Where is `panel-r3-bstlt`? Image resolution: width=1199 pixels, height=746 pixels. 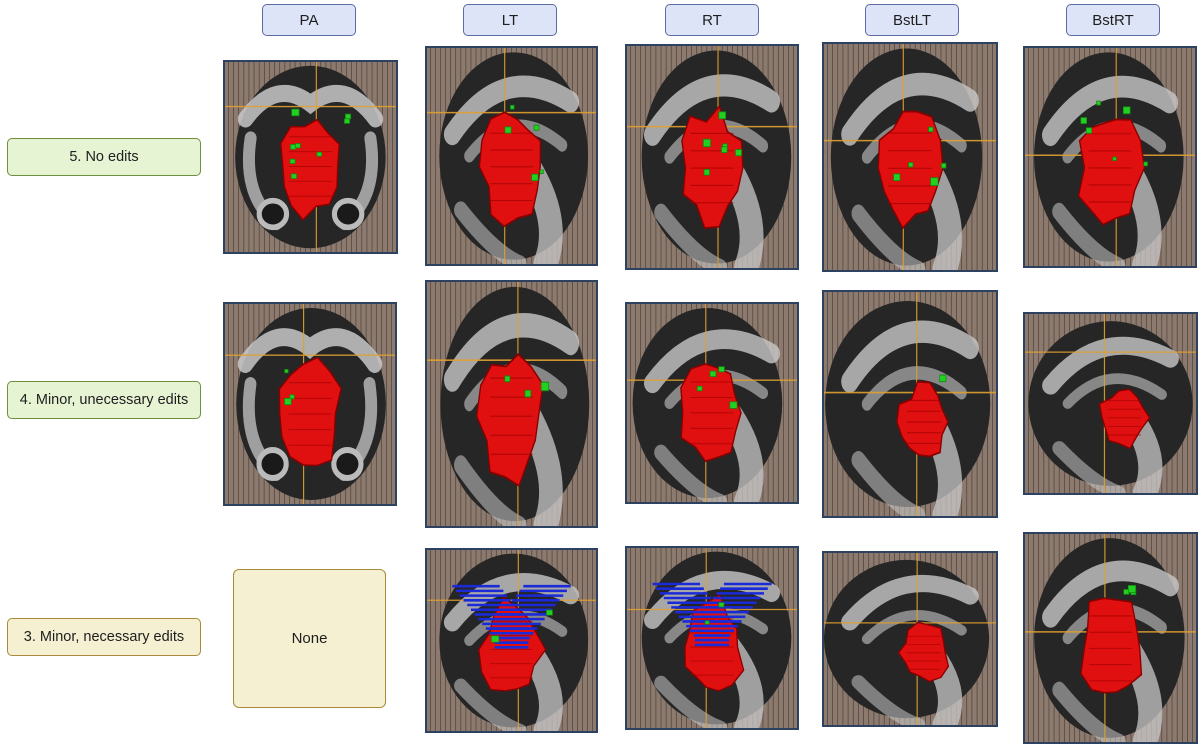
panel-r3-bstlt is located at coordinates (910, 639).